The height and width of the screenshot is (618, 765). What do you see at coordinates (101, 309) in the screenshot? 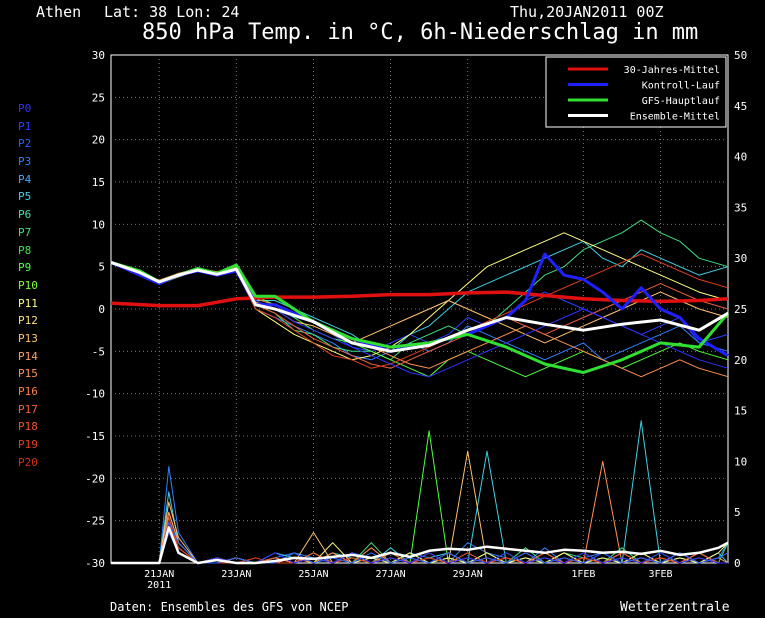
I see `y-left-tick-label: 0` at bounding box center [101, 309].